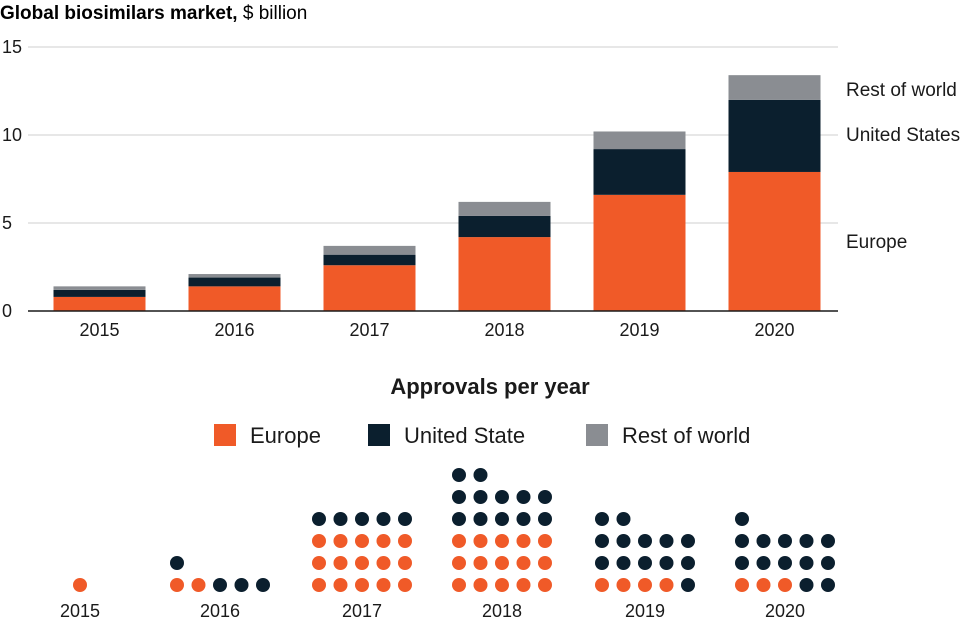 The width and height of the screenshot is (978, 623). Describe the element at coordinates (225, 435) in the screenshot. I see `legend-swatch-europe` at that location.